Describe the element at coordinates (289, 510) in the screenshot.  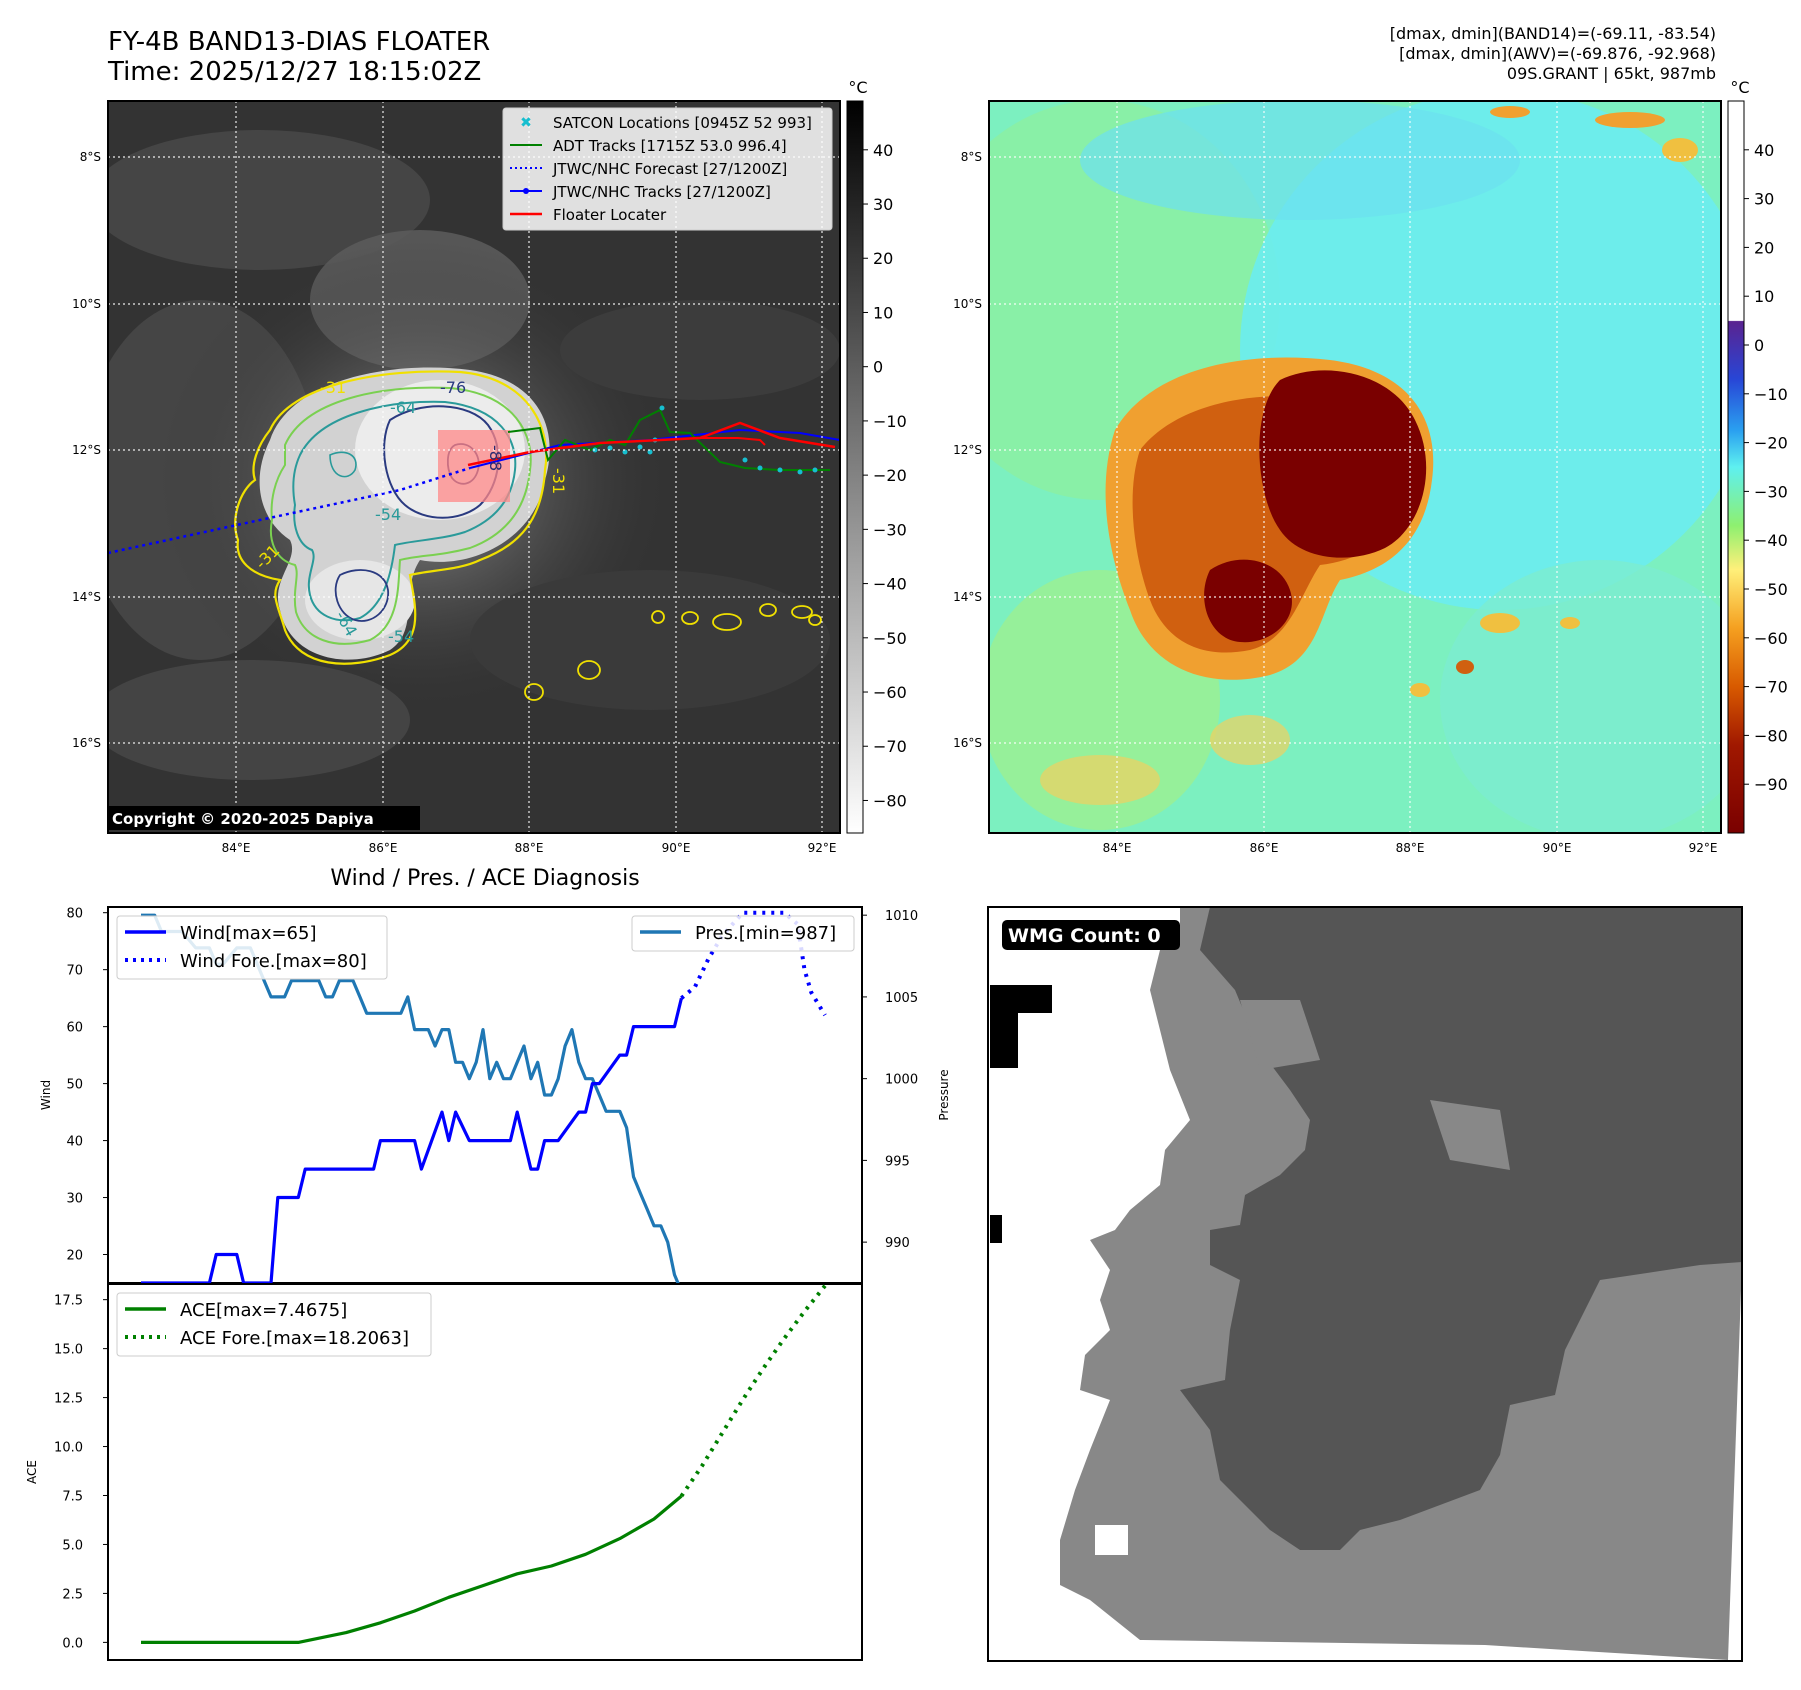
I see `jtwc-forecast-track` at that location.